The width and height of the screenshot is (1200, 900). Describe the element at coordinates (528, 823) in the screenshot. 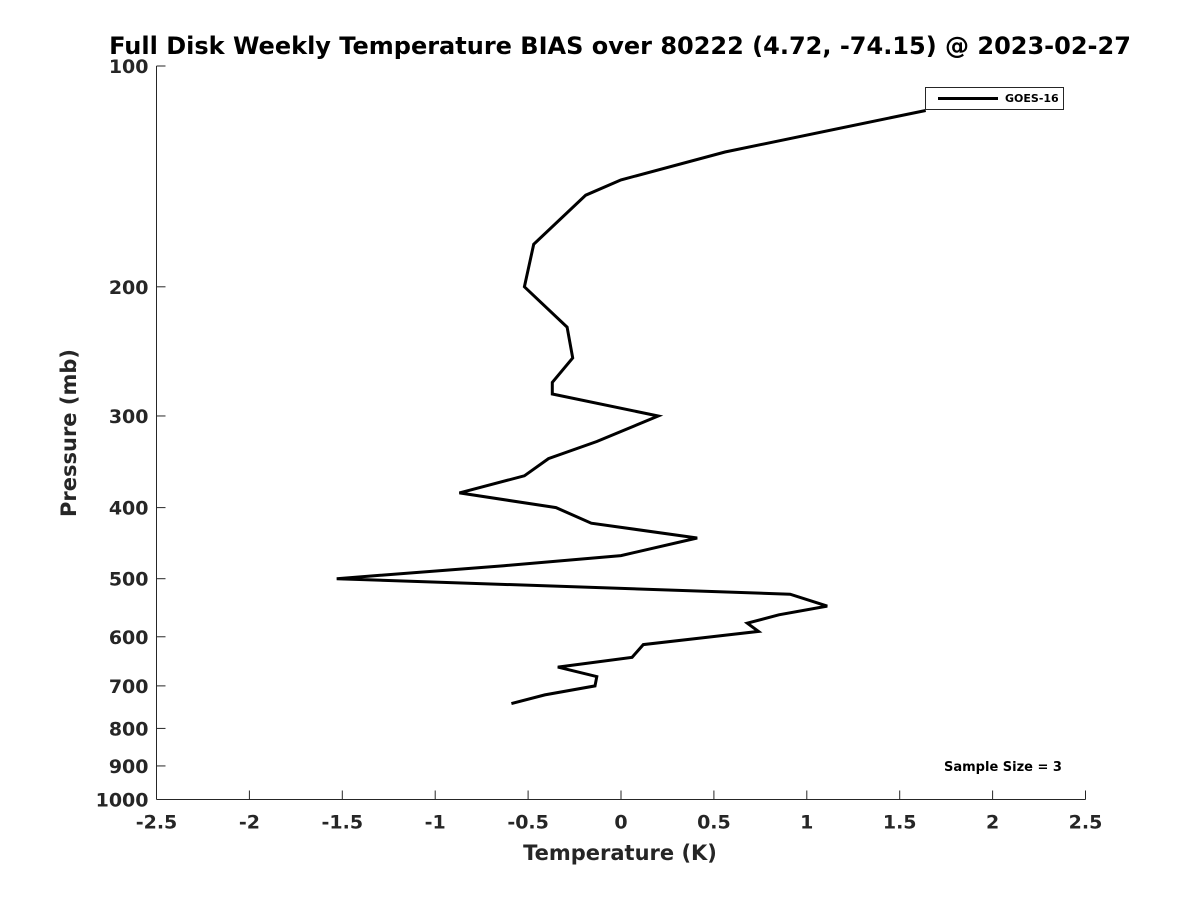

I see `x-tick-label: -0.5` at that location.